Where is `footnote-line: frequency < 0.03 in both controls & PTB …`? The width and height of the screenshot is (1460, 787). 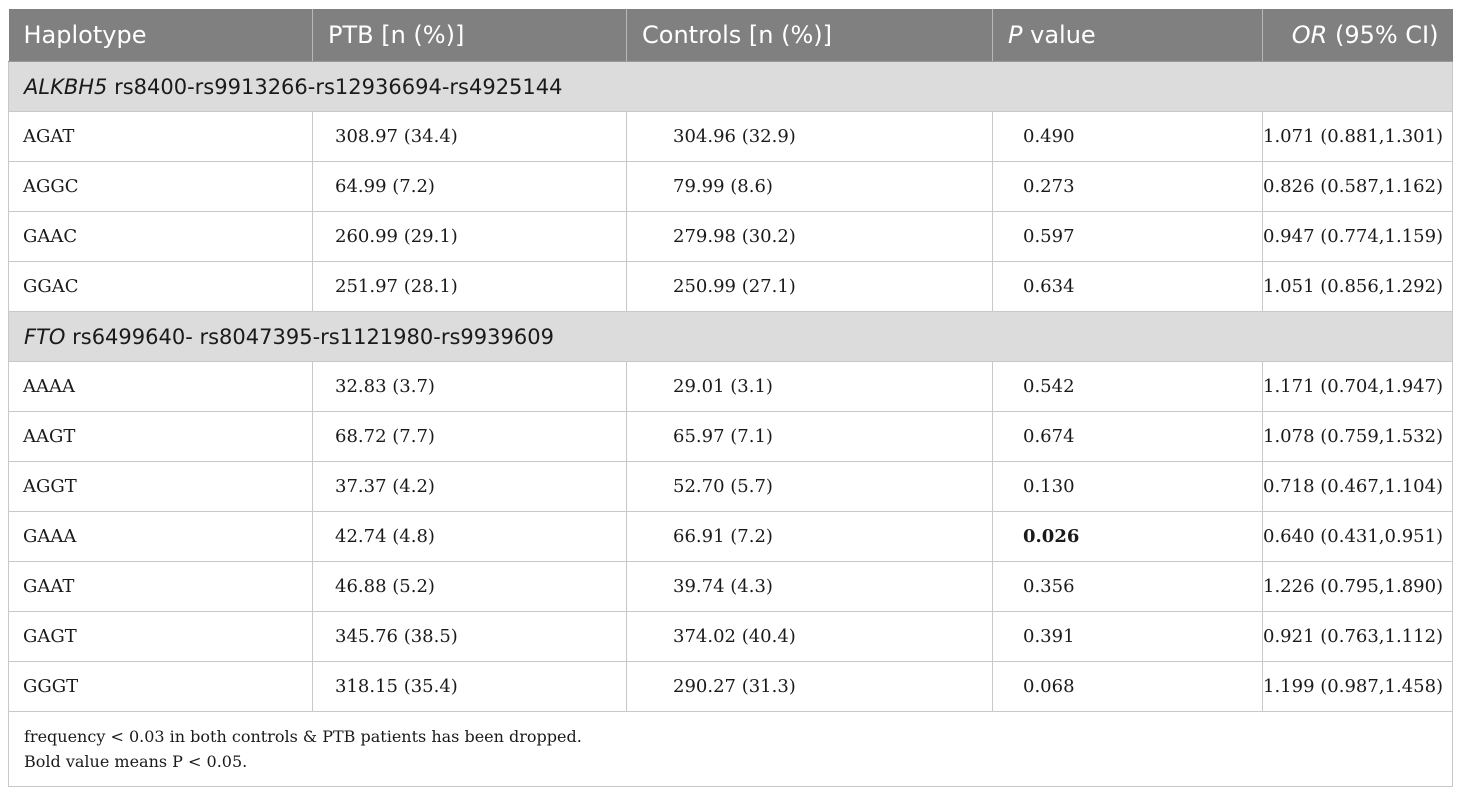 footnote-line: frequency < 0.03 in both controls & PTB … is located at coordinates (303, 736).